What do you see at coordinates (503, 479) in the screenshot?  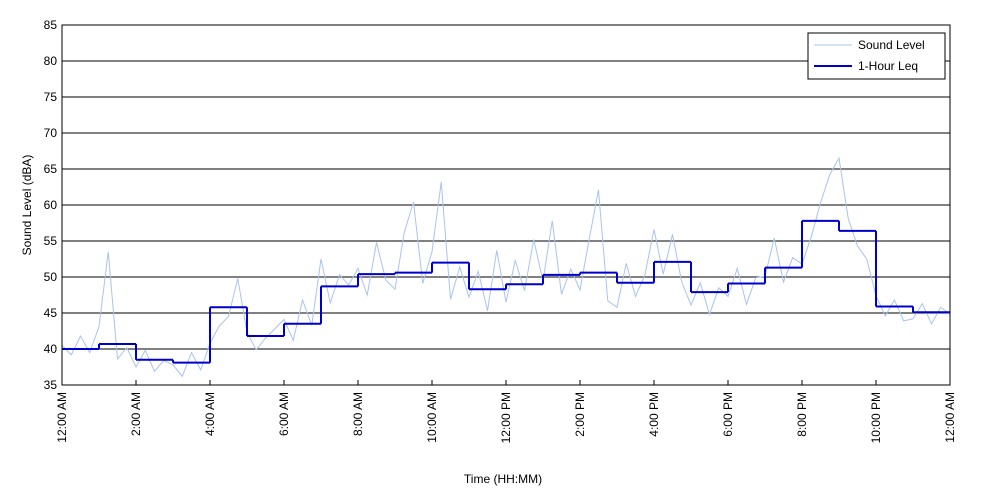 I see `x-axis-label: Time (HH:MM)` at bounding box center [503, 479].